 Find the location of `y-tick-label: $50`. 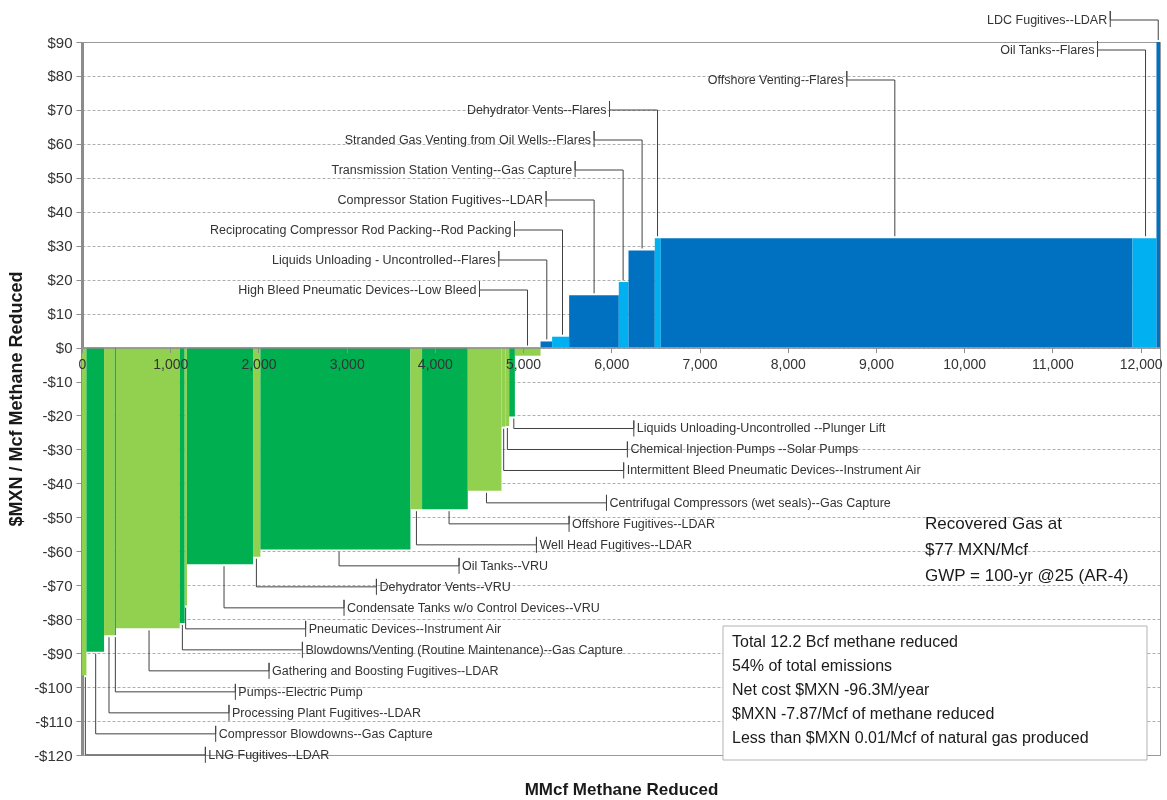

y-tick-label: $50 is located at coordinates (60, 178).